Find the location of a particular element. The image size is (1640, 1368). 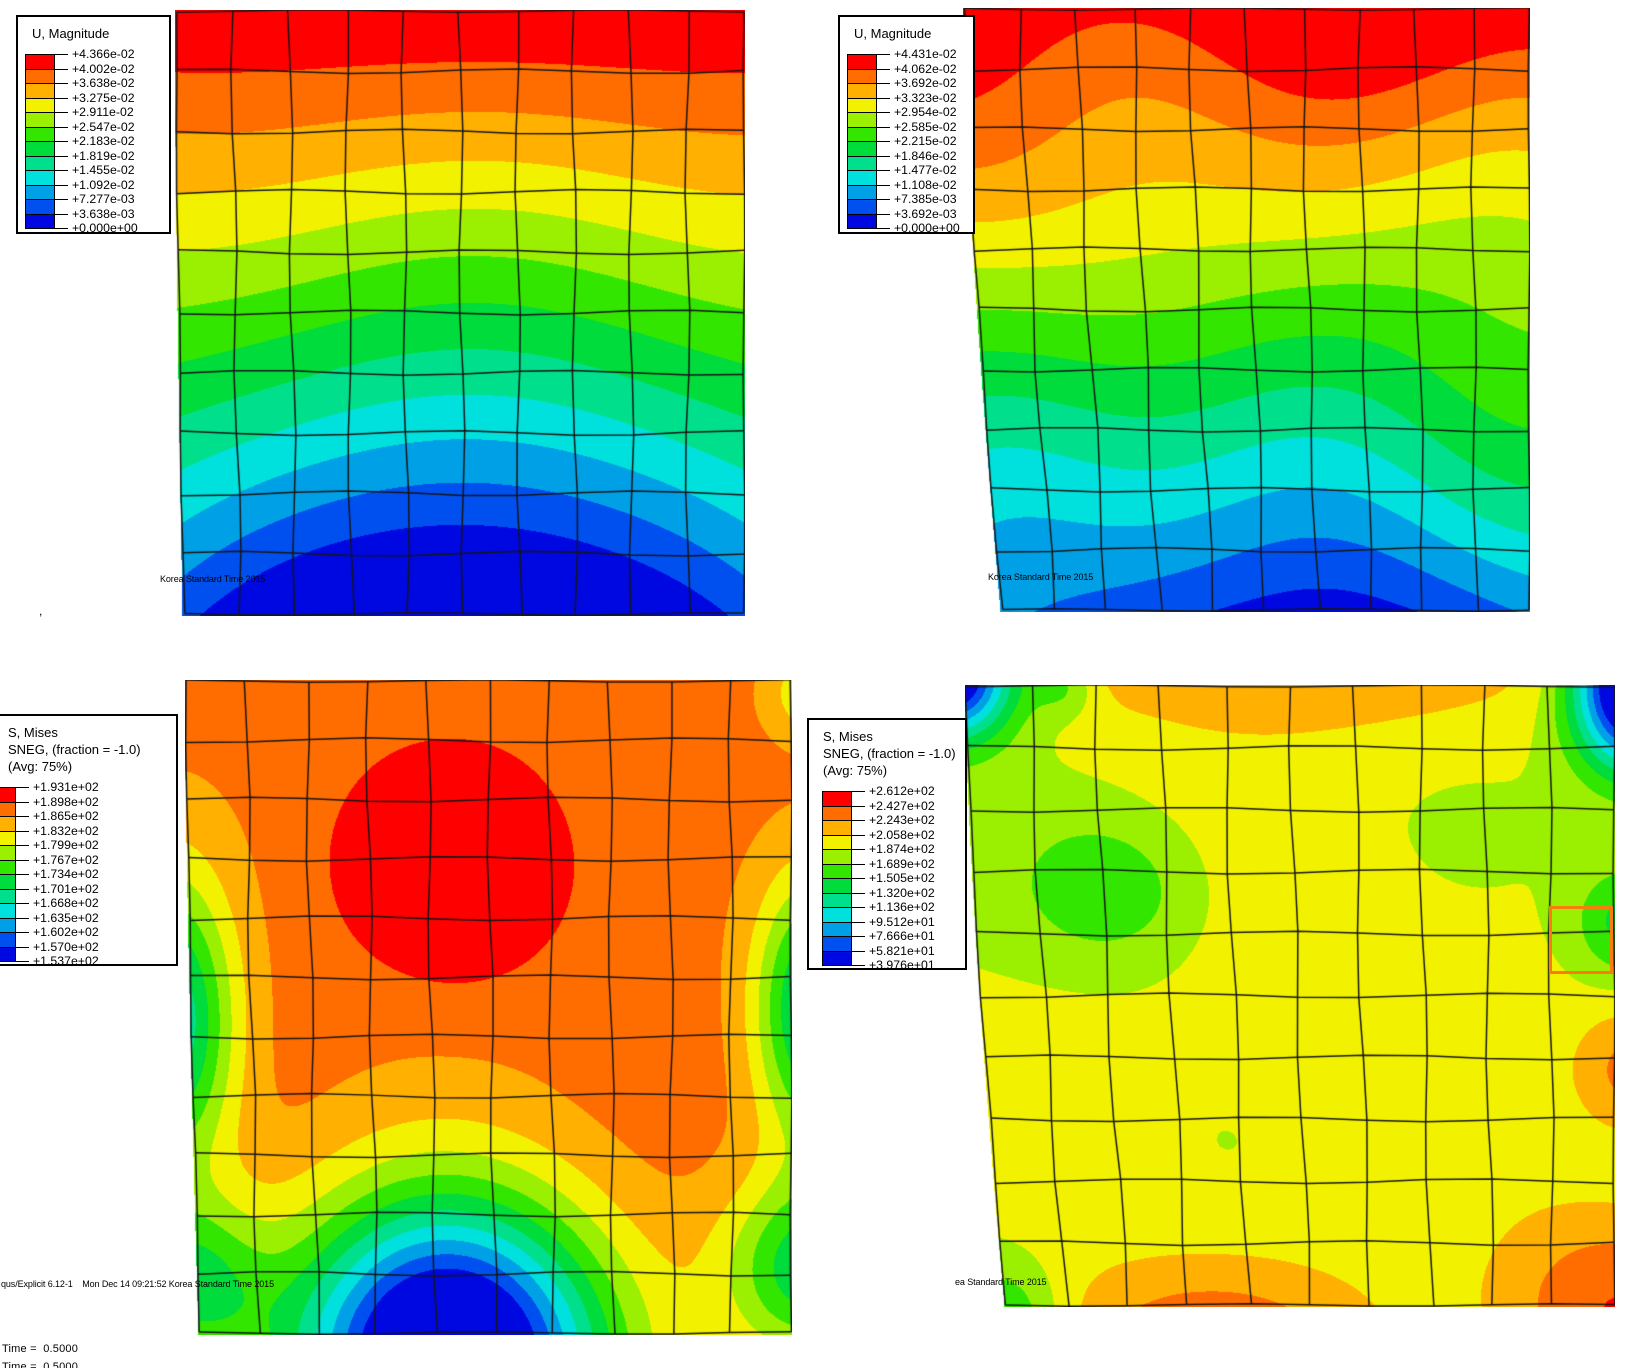

legend-level-label: +5.821e+01 is located at coordinates (902, 950).